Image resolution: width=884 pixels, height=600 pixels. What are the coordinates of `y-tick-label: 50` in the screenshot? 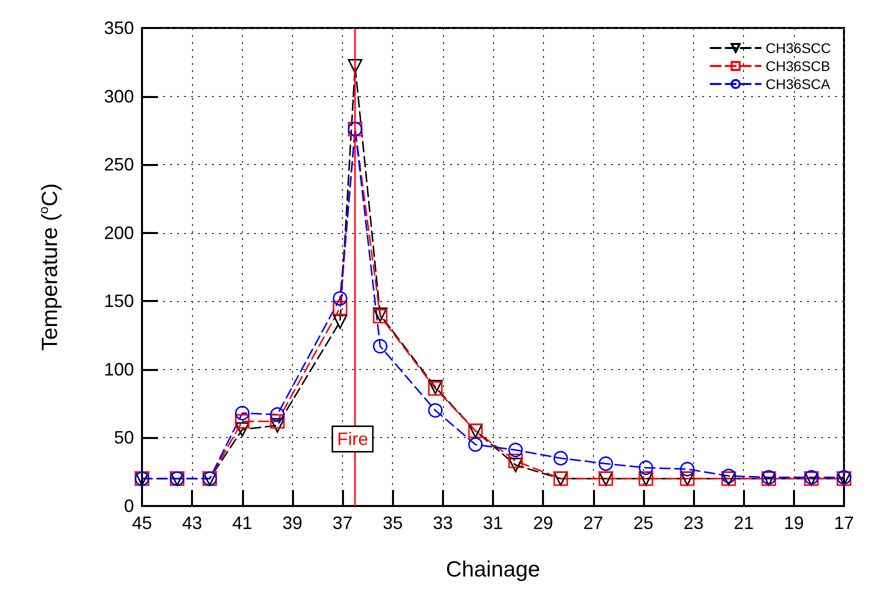 It's located at (124, 438).